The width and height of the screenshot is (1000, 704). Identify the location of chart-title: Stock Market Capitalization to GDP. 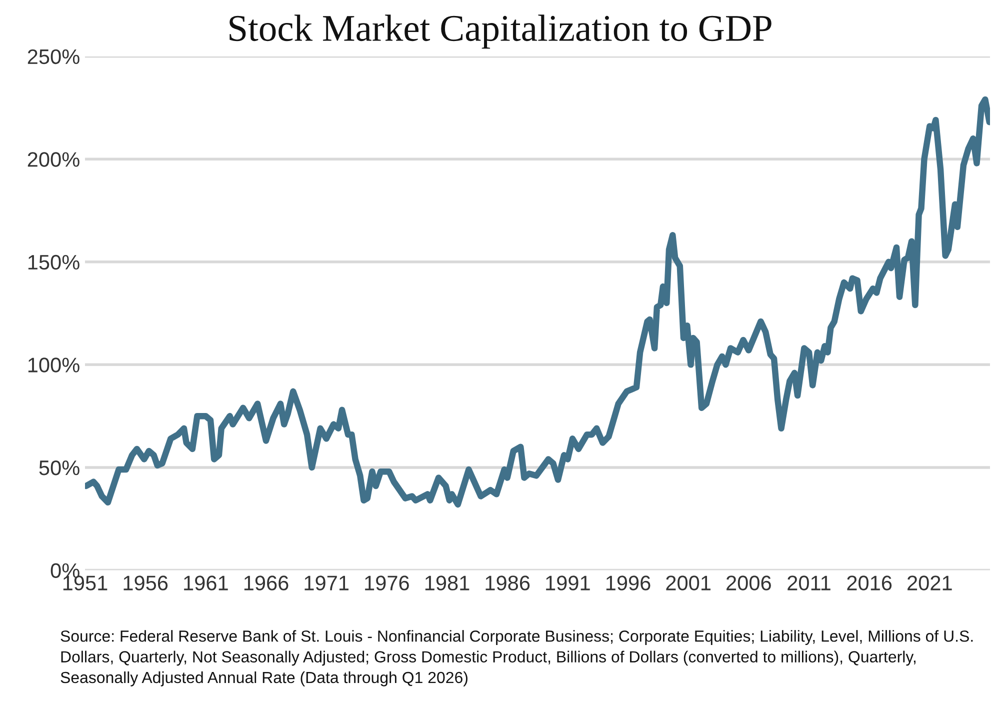
(501, 31).